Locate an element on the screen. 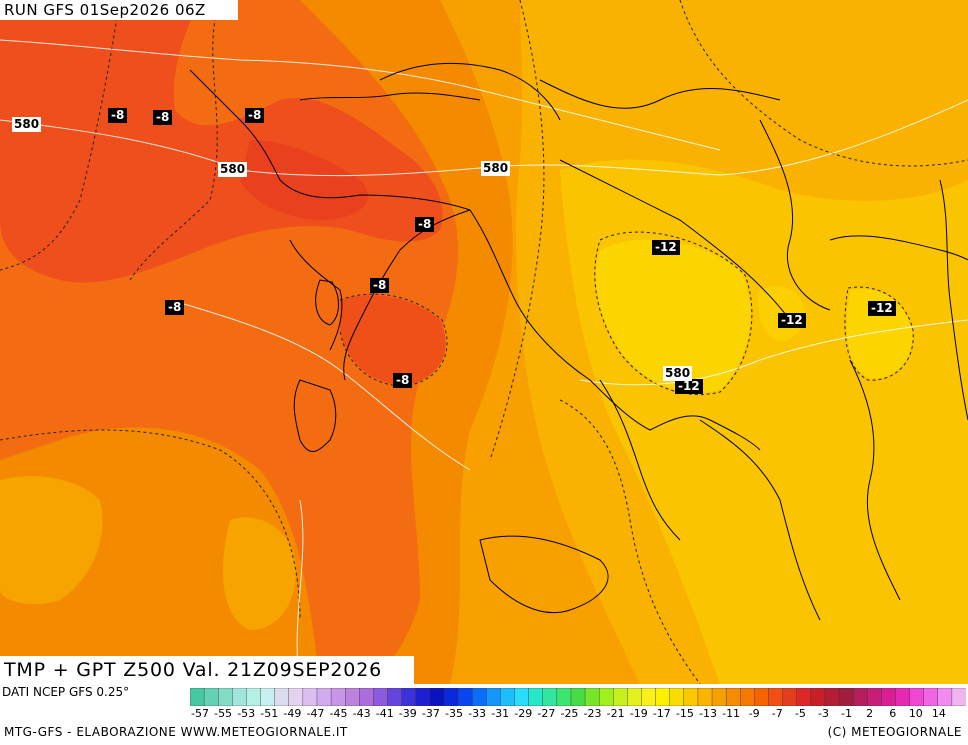  scale-tick-label: -27 is located at coordinates (546, 713).